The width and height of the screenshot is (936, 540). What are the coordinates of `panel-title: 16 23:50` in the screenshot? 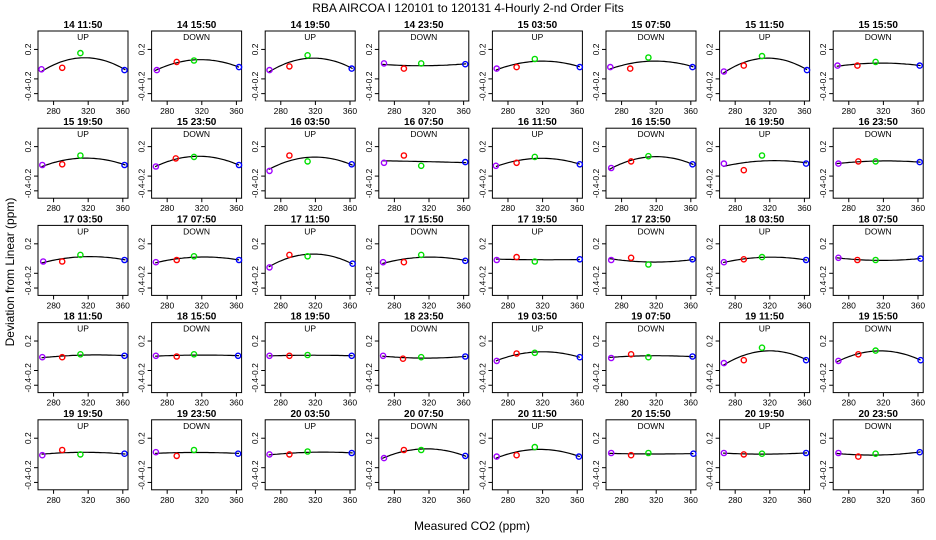 It's located at (878, 122).